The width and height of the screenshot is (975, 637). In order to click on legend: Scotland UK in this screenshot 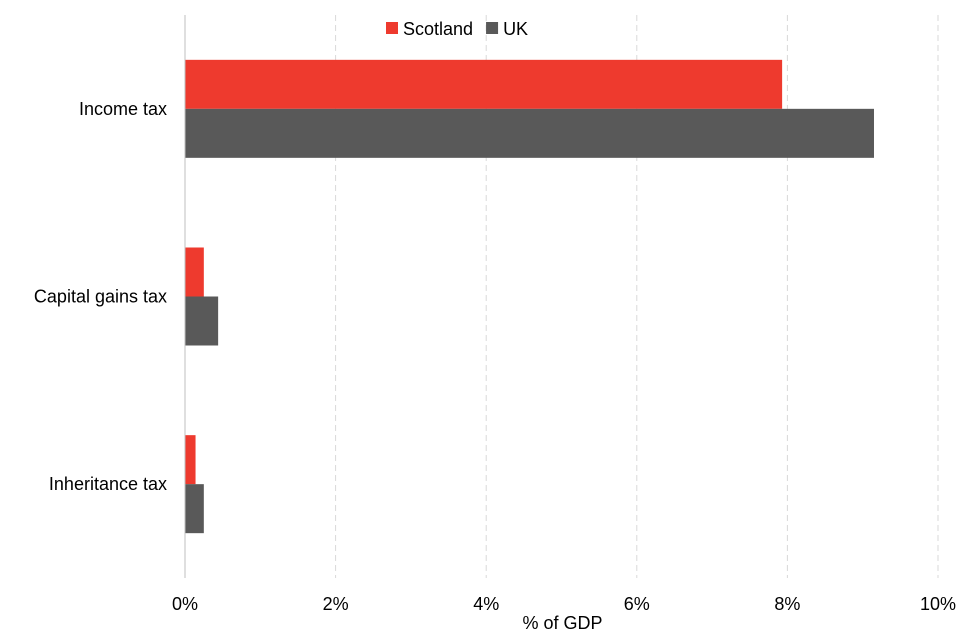, I will do `click(457, 29)`.